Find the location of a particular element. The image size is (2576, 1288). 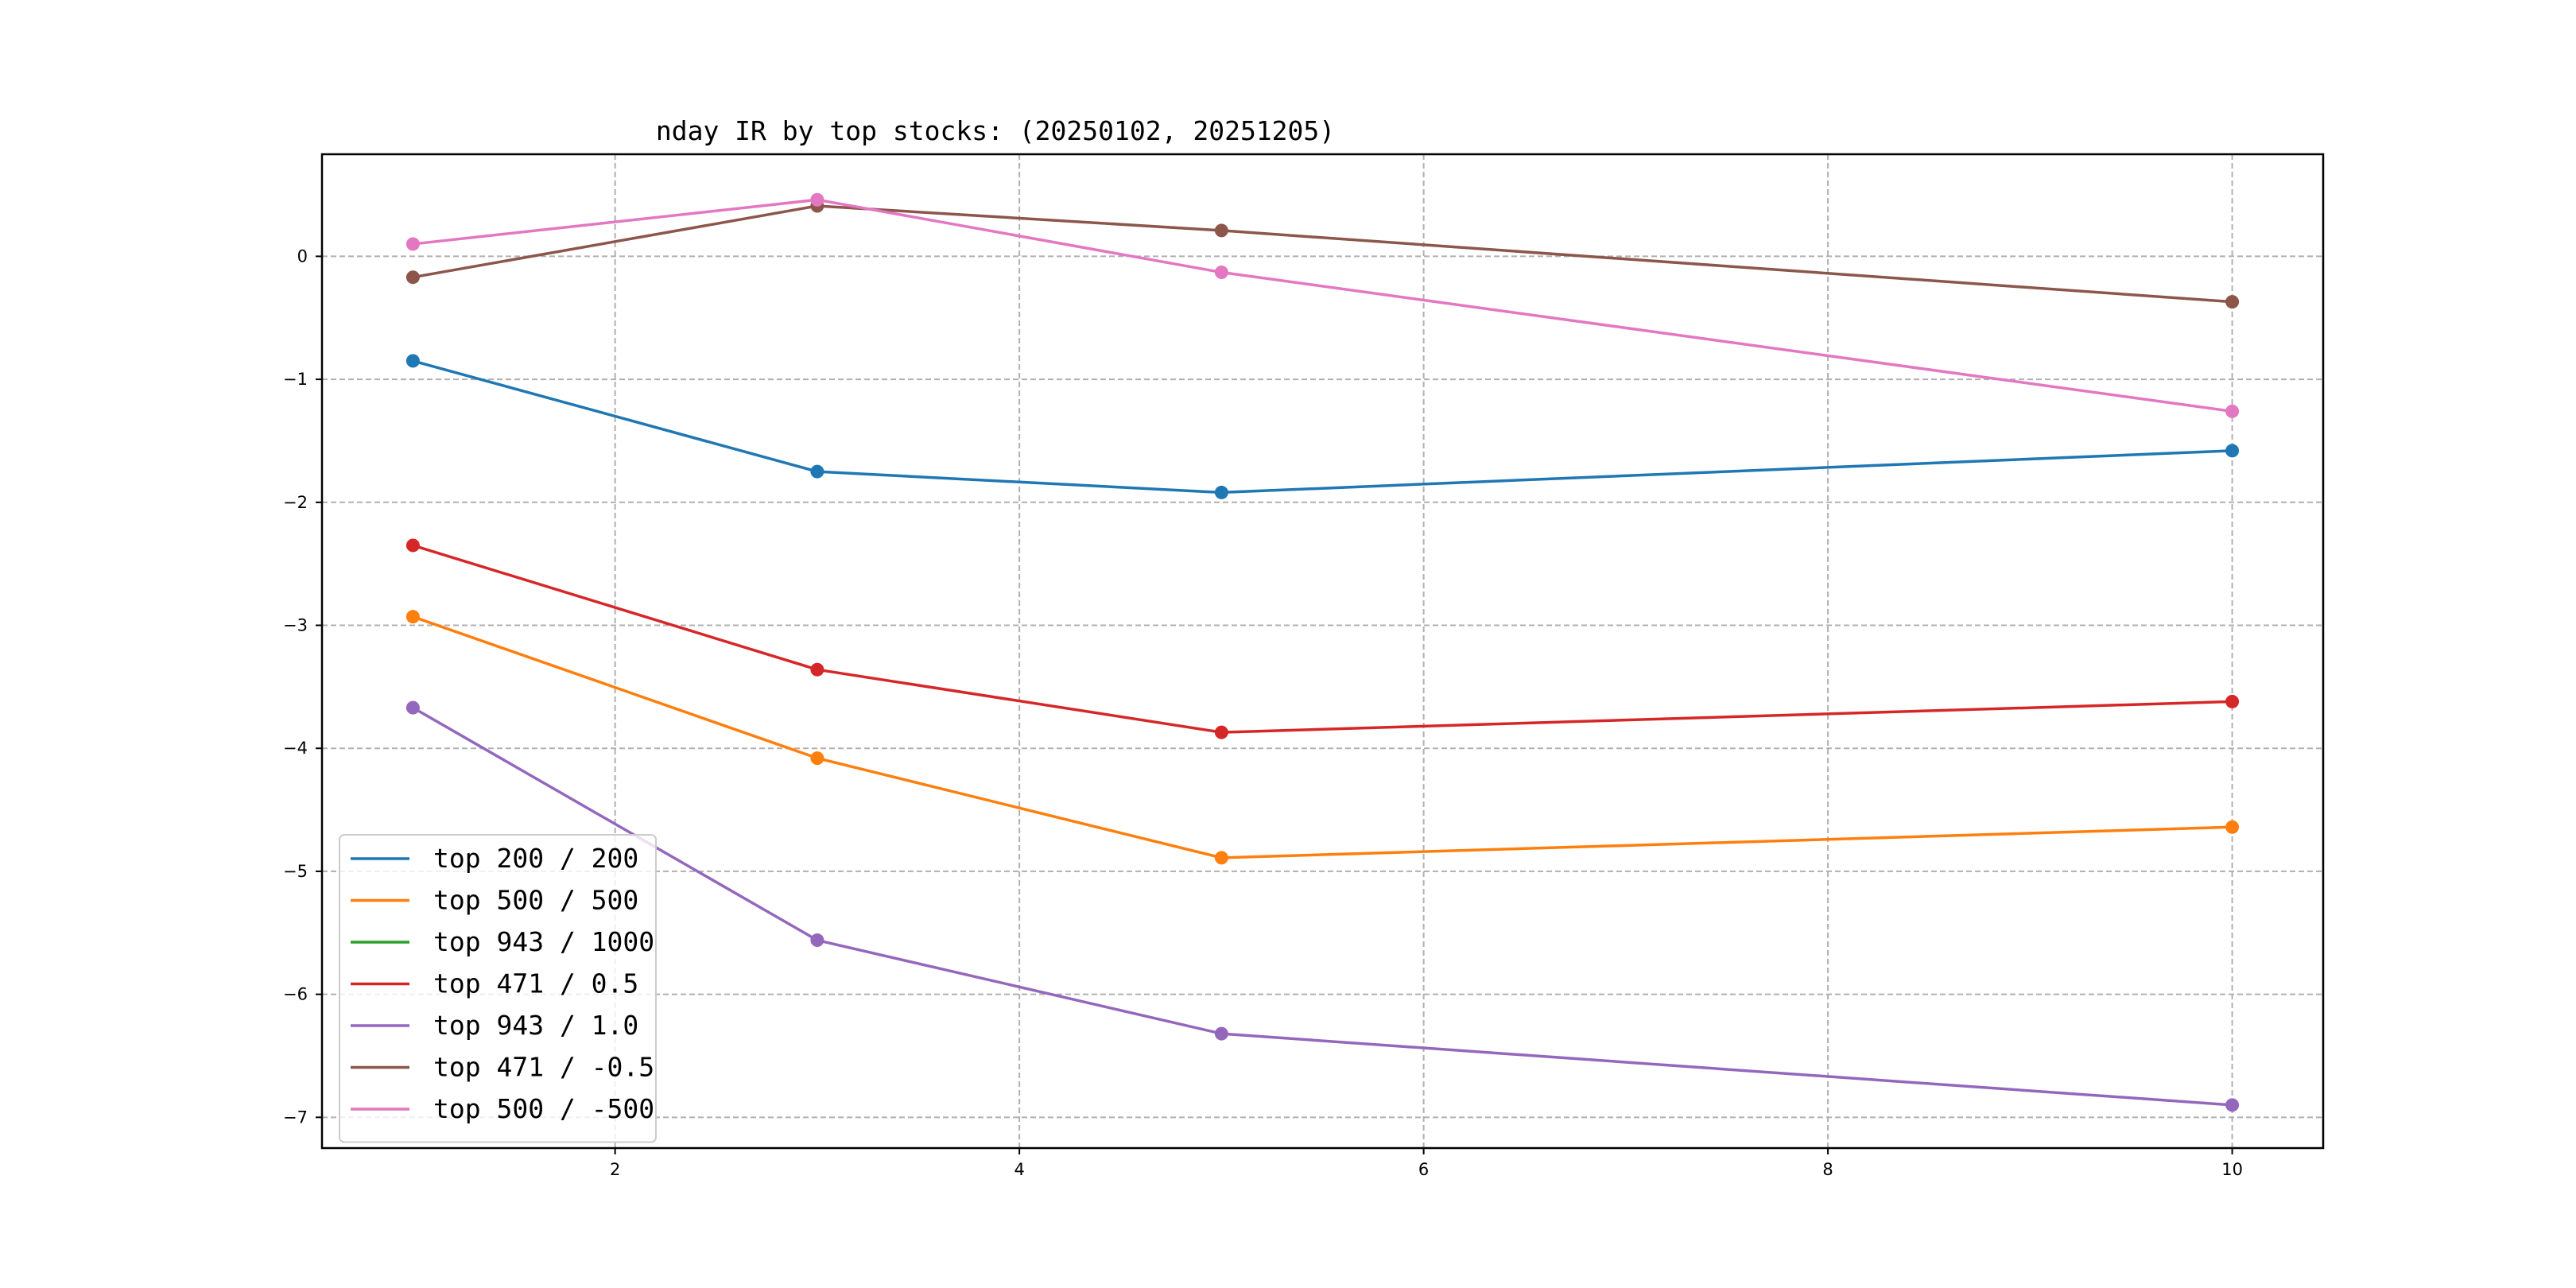

y-tick-label: −1 is located at coordinates (295, 380).